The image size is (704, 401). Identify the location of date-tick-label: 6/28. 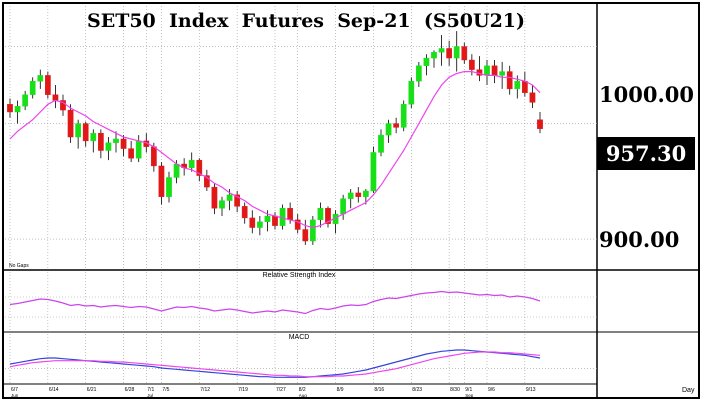
(130, 390).